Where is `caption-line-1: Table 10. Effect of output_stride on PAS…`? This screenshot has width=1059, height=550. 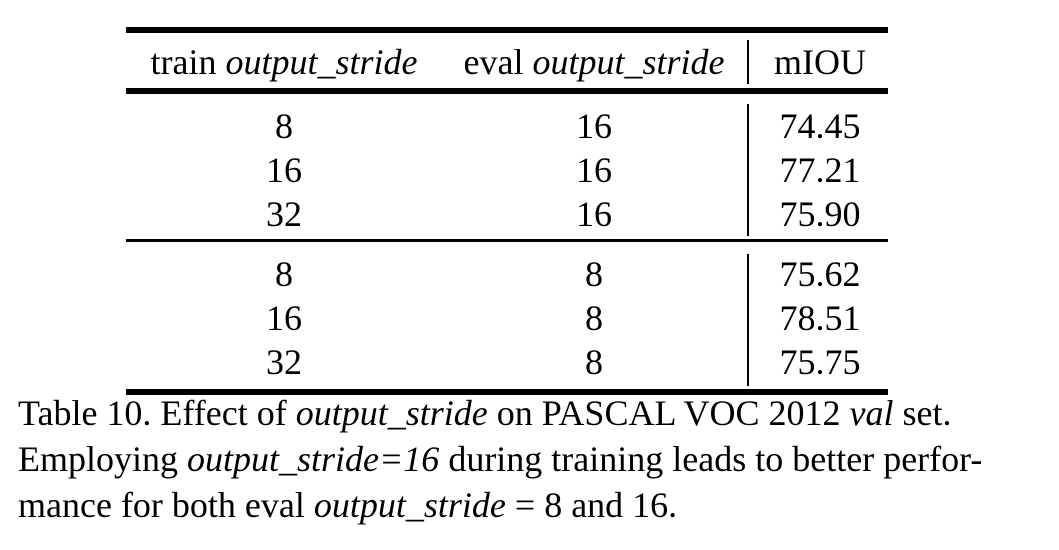
caption-line-1: Table 10. Effect of output_stride on PAS… is located at coordinates (533, 413).